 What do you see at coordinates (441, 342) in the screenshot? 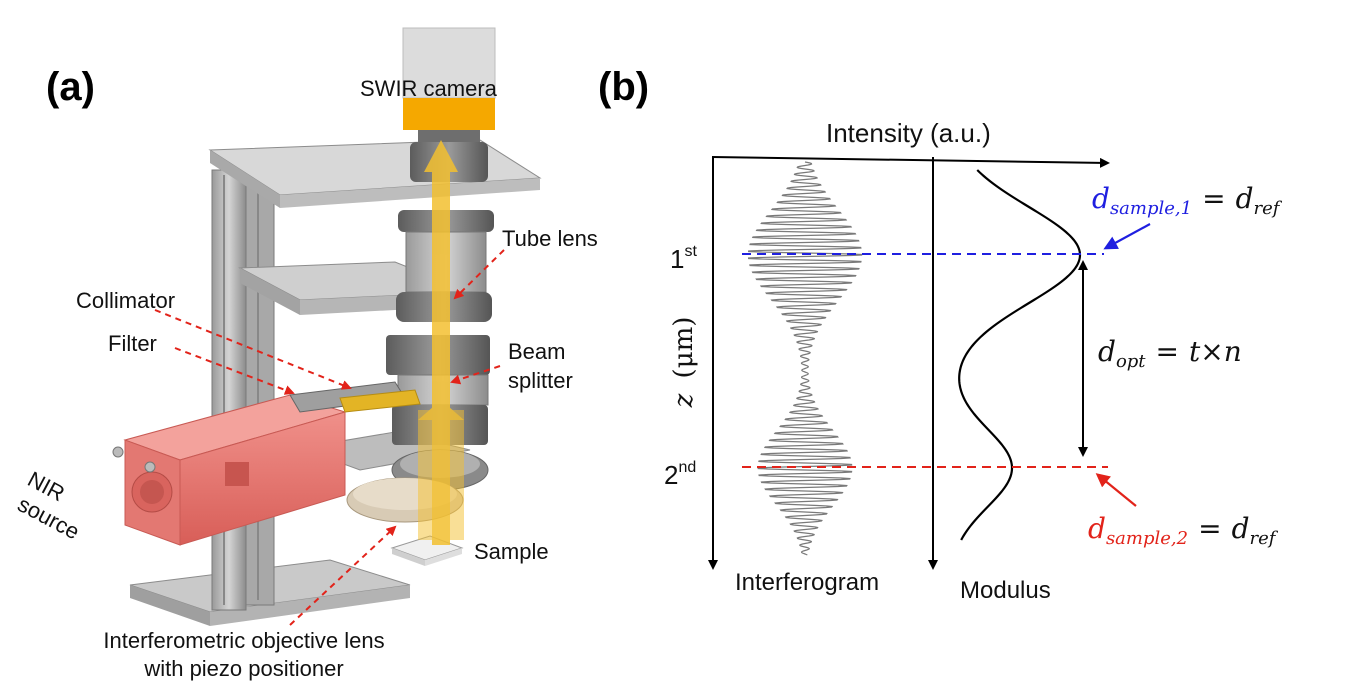
I see `beam-arrows` at bounding box center [441, 342].